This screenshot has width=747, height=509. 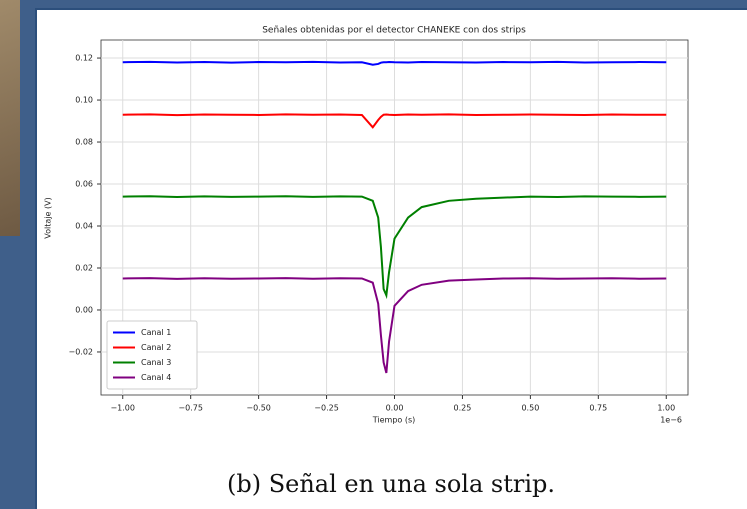 What do you see at coordinates (84, 267) in the screenshot?
I see `y-tick-label: 0.02` at bounding box center [84, 267].